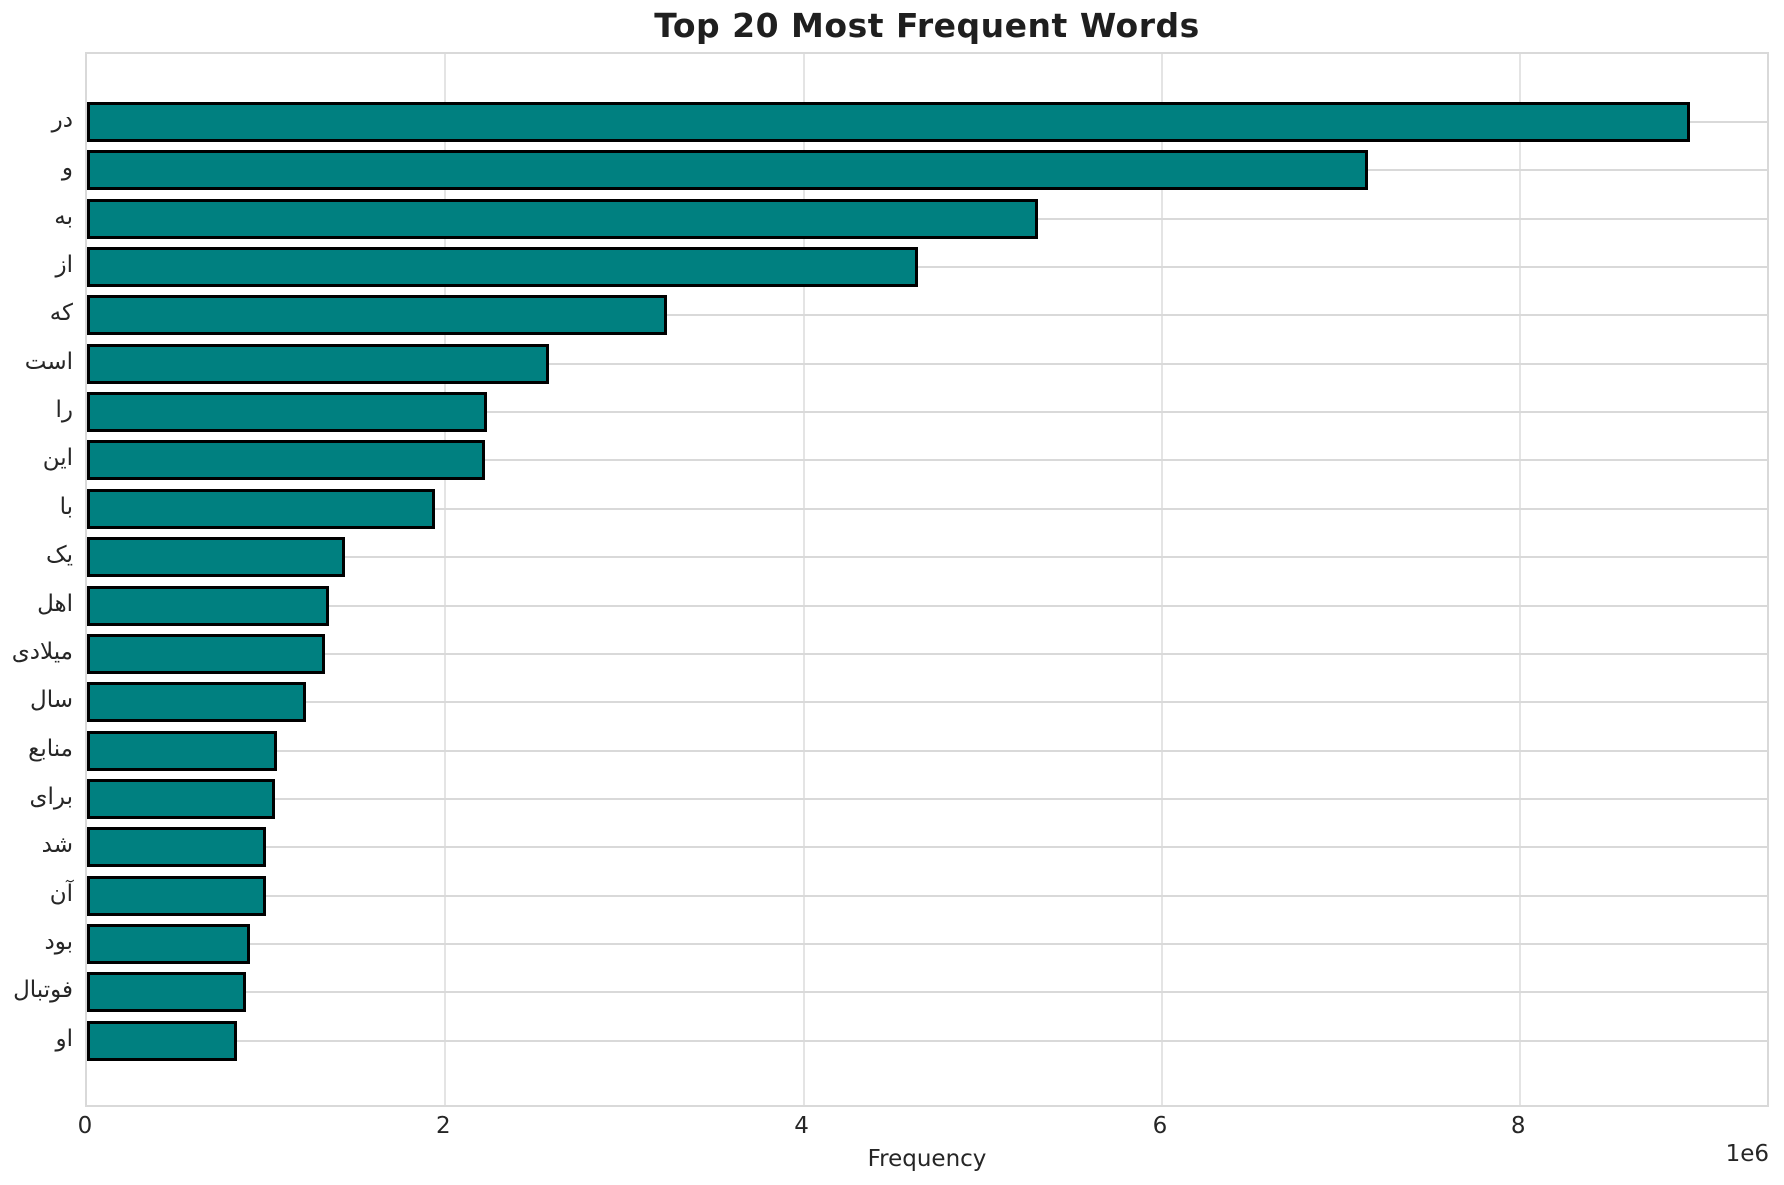  I want to click on x-tick-label: 2, so click(443, 1126).